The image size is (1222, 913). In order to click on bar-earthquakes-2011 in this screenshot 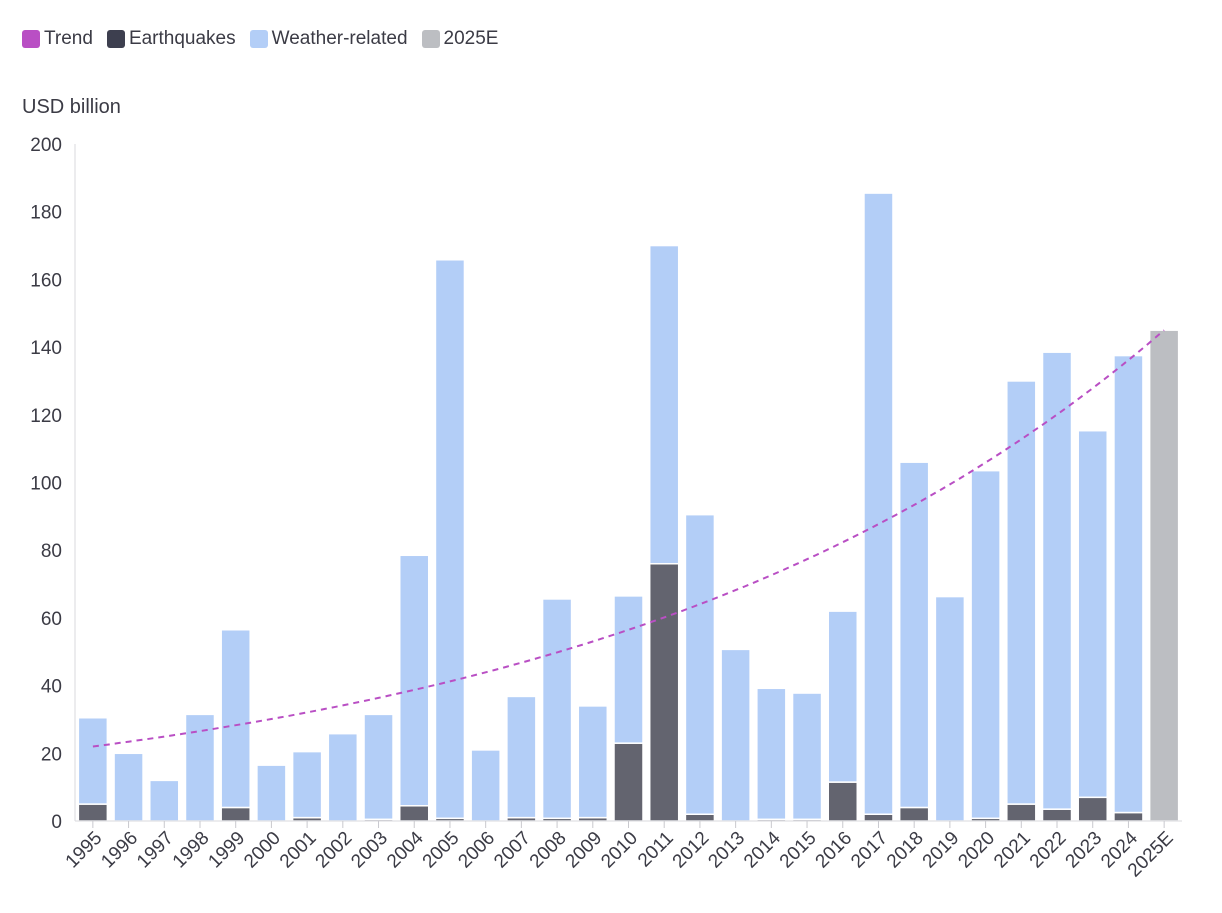, I will do `click(664, 692)`.